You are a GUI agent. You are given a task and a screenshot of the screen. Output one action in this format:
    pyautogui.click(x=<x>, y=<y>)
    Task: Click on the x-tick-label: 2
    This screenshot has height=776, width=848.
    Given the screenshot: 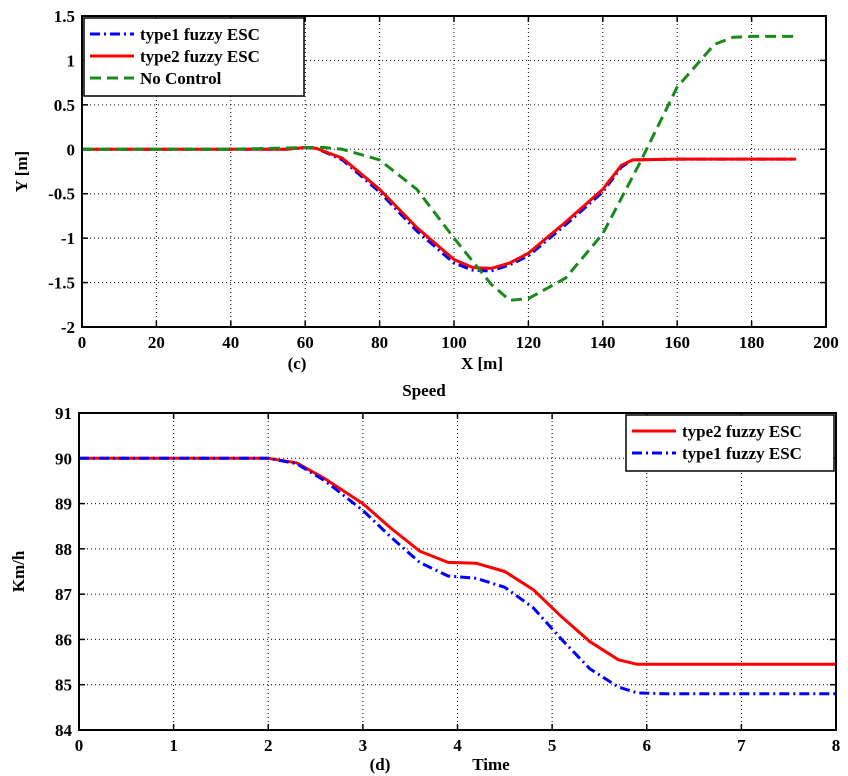 What is the action you would take?
    pyautogui.click(x=268, y=745)
    